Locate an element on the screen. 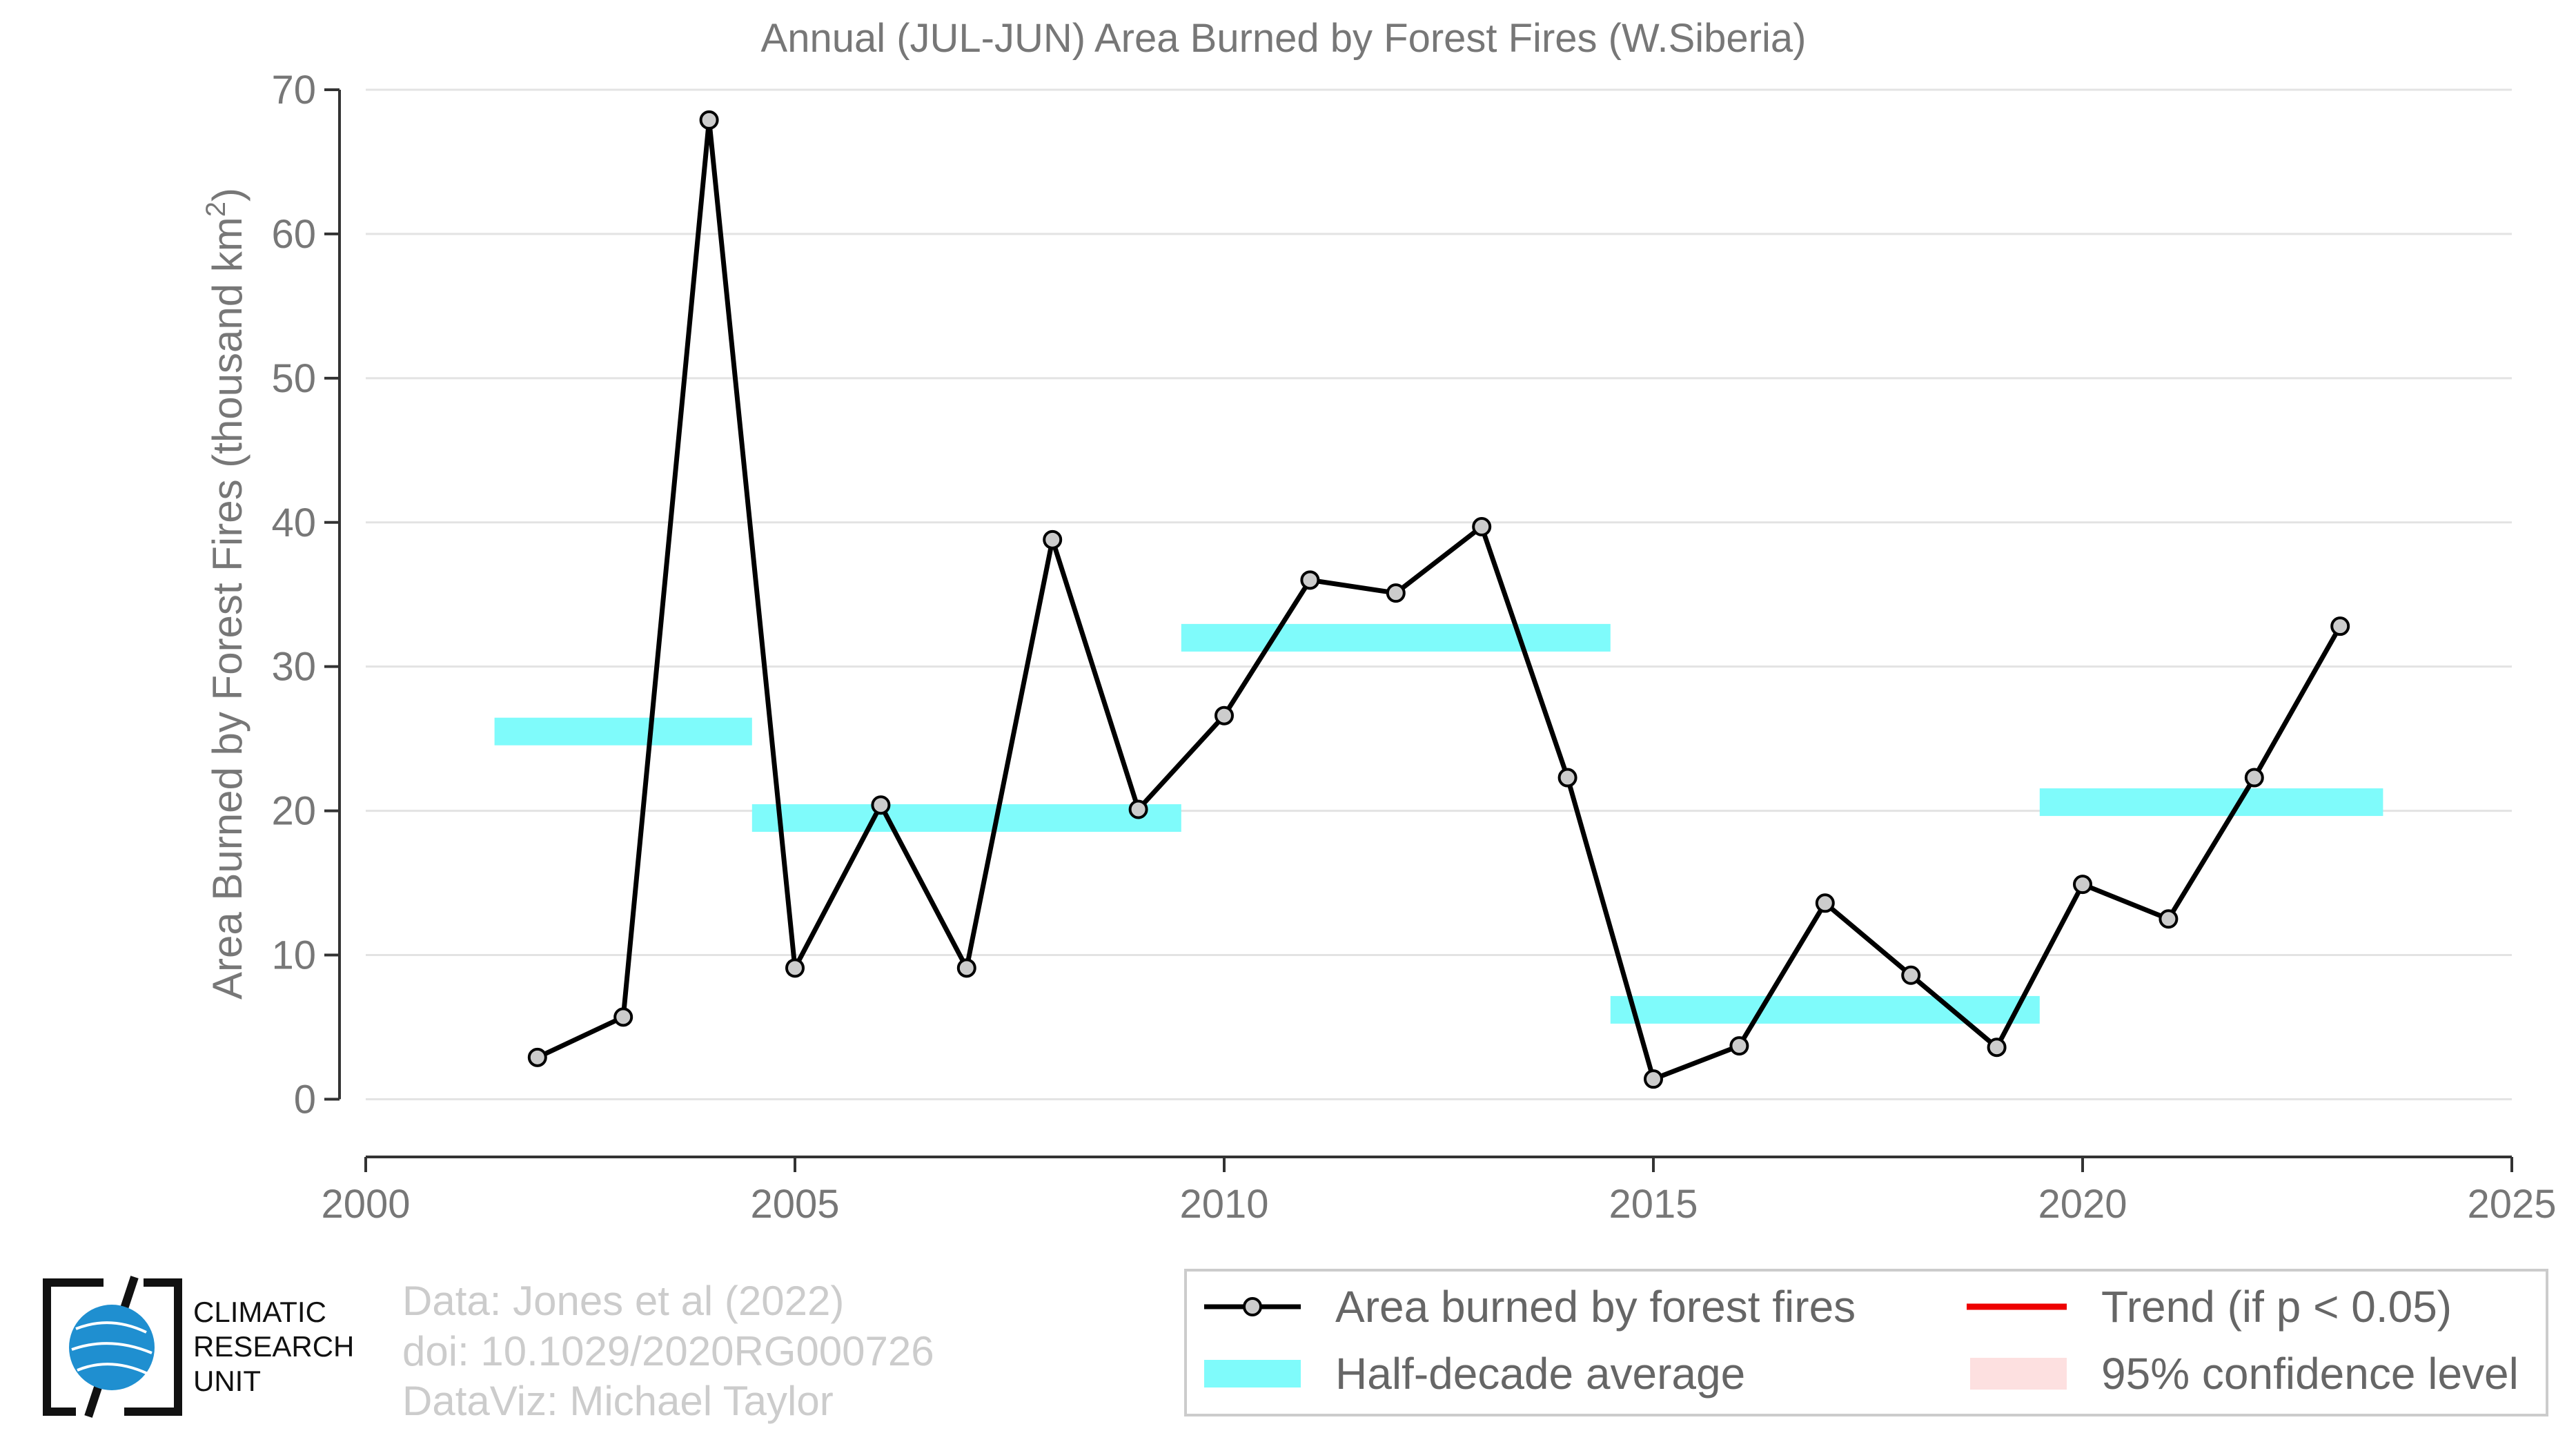 The height and width of the screenshot is (1451, 2576). x-tick-label: 2010 is located at coordinates (1223, 1204).